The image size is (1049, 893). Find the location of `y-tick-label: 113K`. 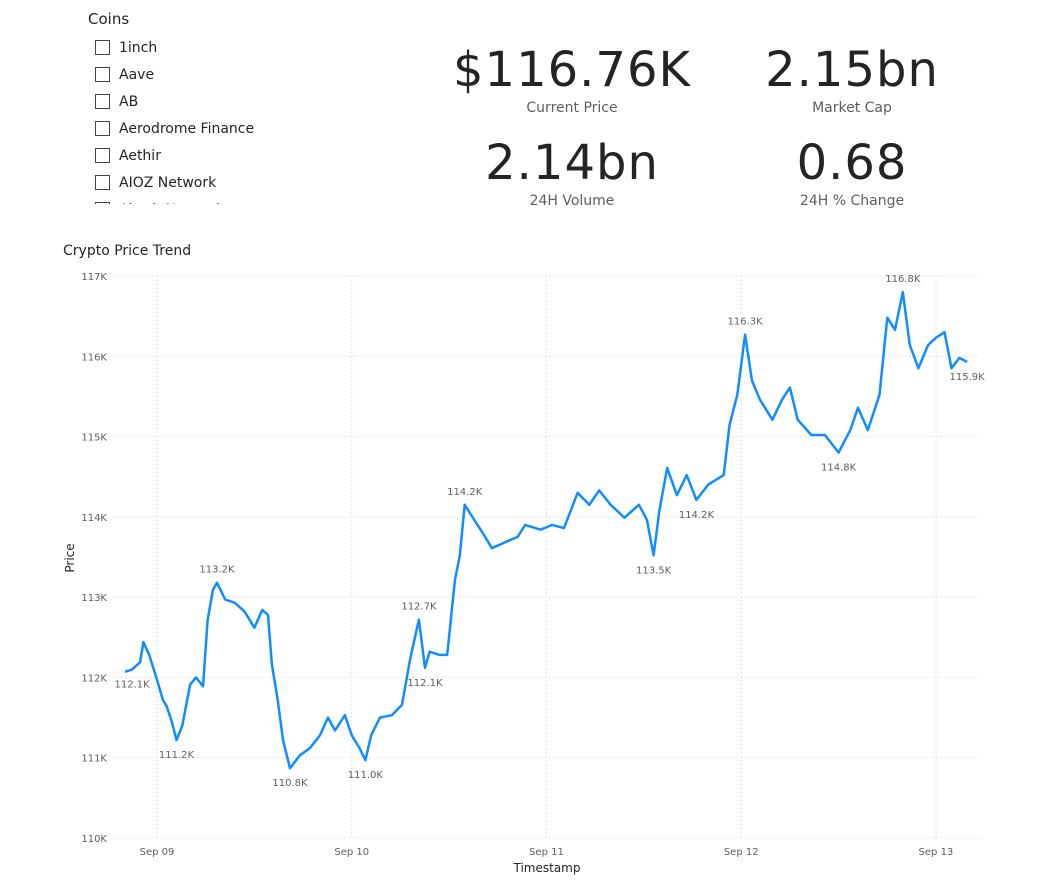

y-tick-label: 113K is located at coordinates (94, 598).